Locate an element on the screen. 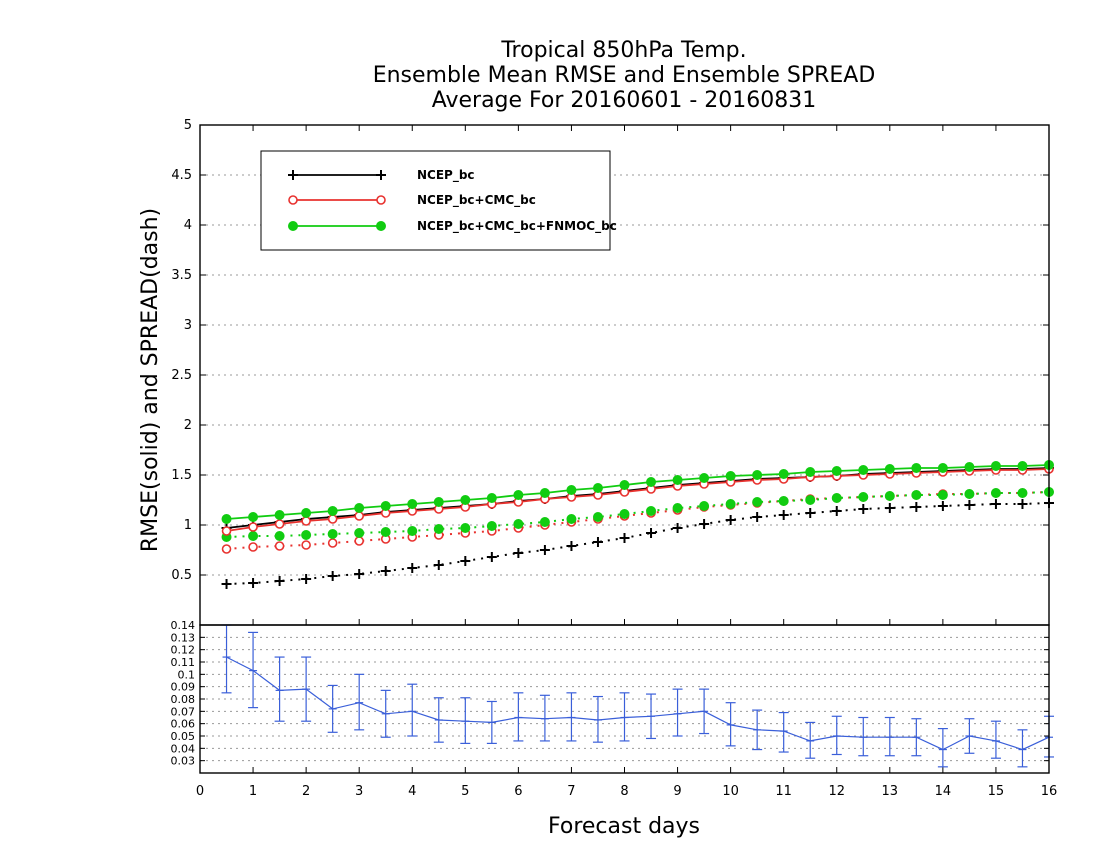 The width and height of the screenshot is (1100, 850). legend-item: NCEP_bc+CMC_bc is located at coordinates (412, 200).